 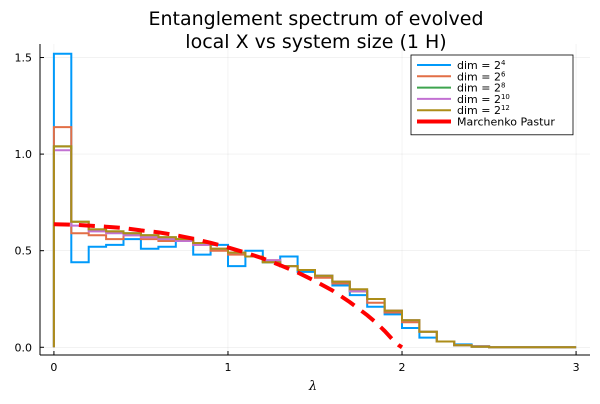 I want to click on x-tick-label-2: 2, so click(x=402, y=367).